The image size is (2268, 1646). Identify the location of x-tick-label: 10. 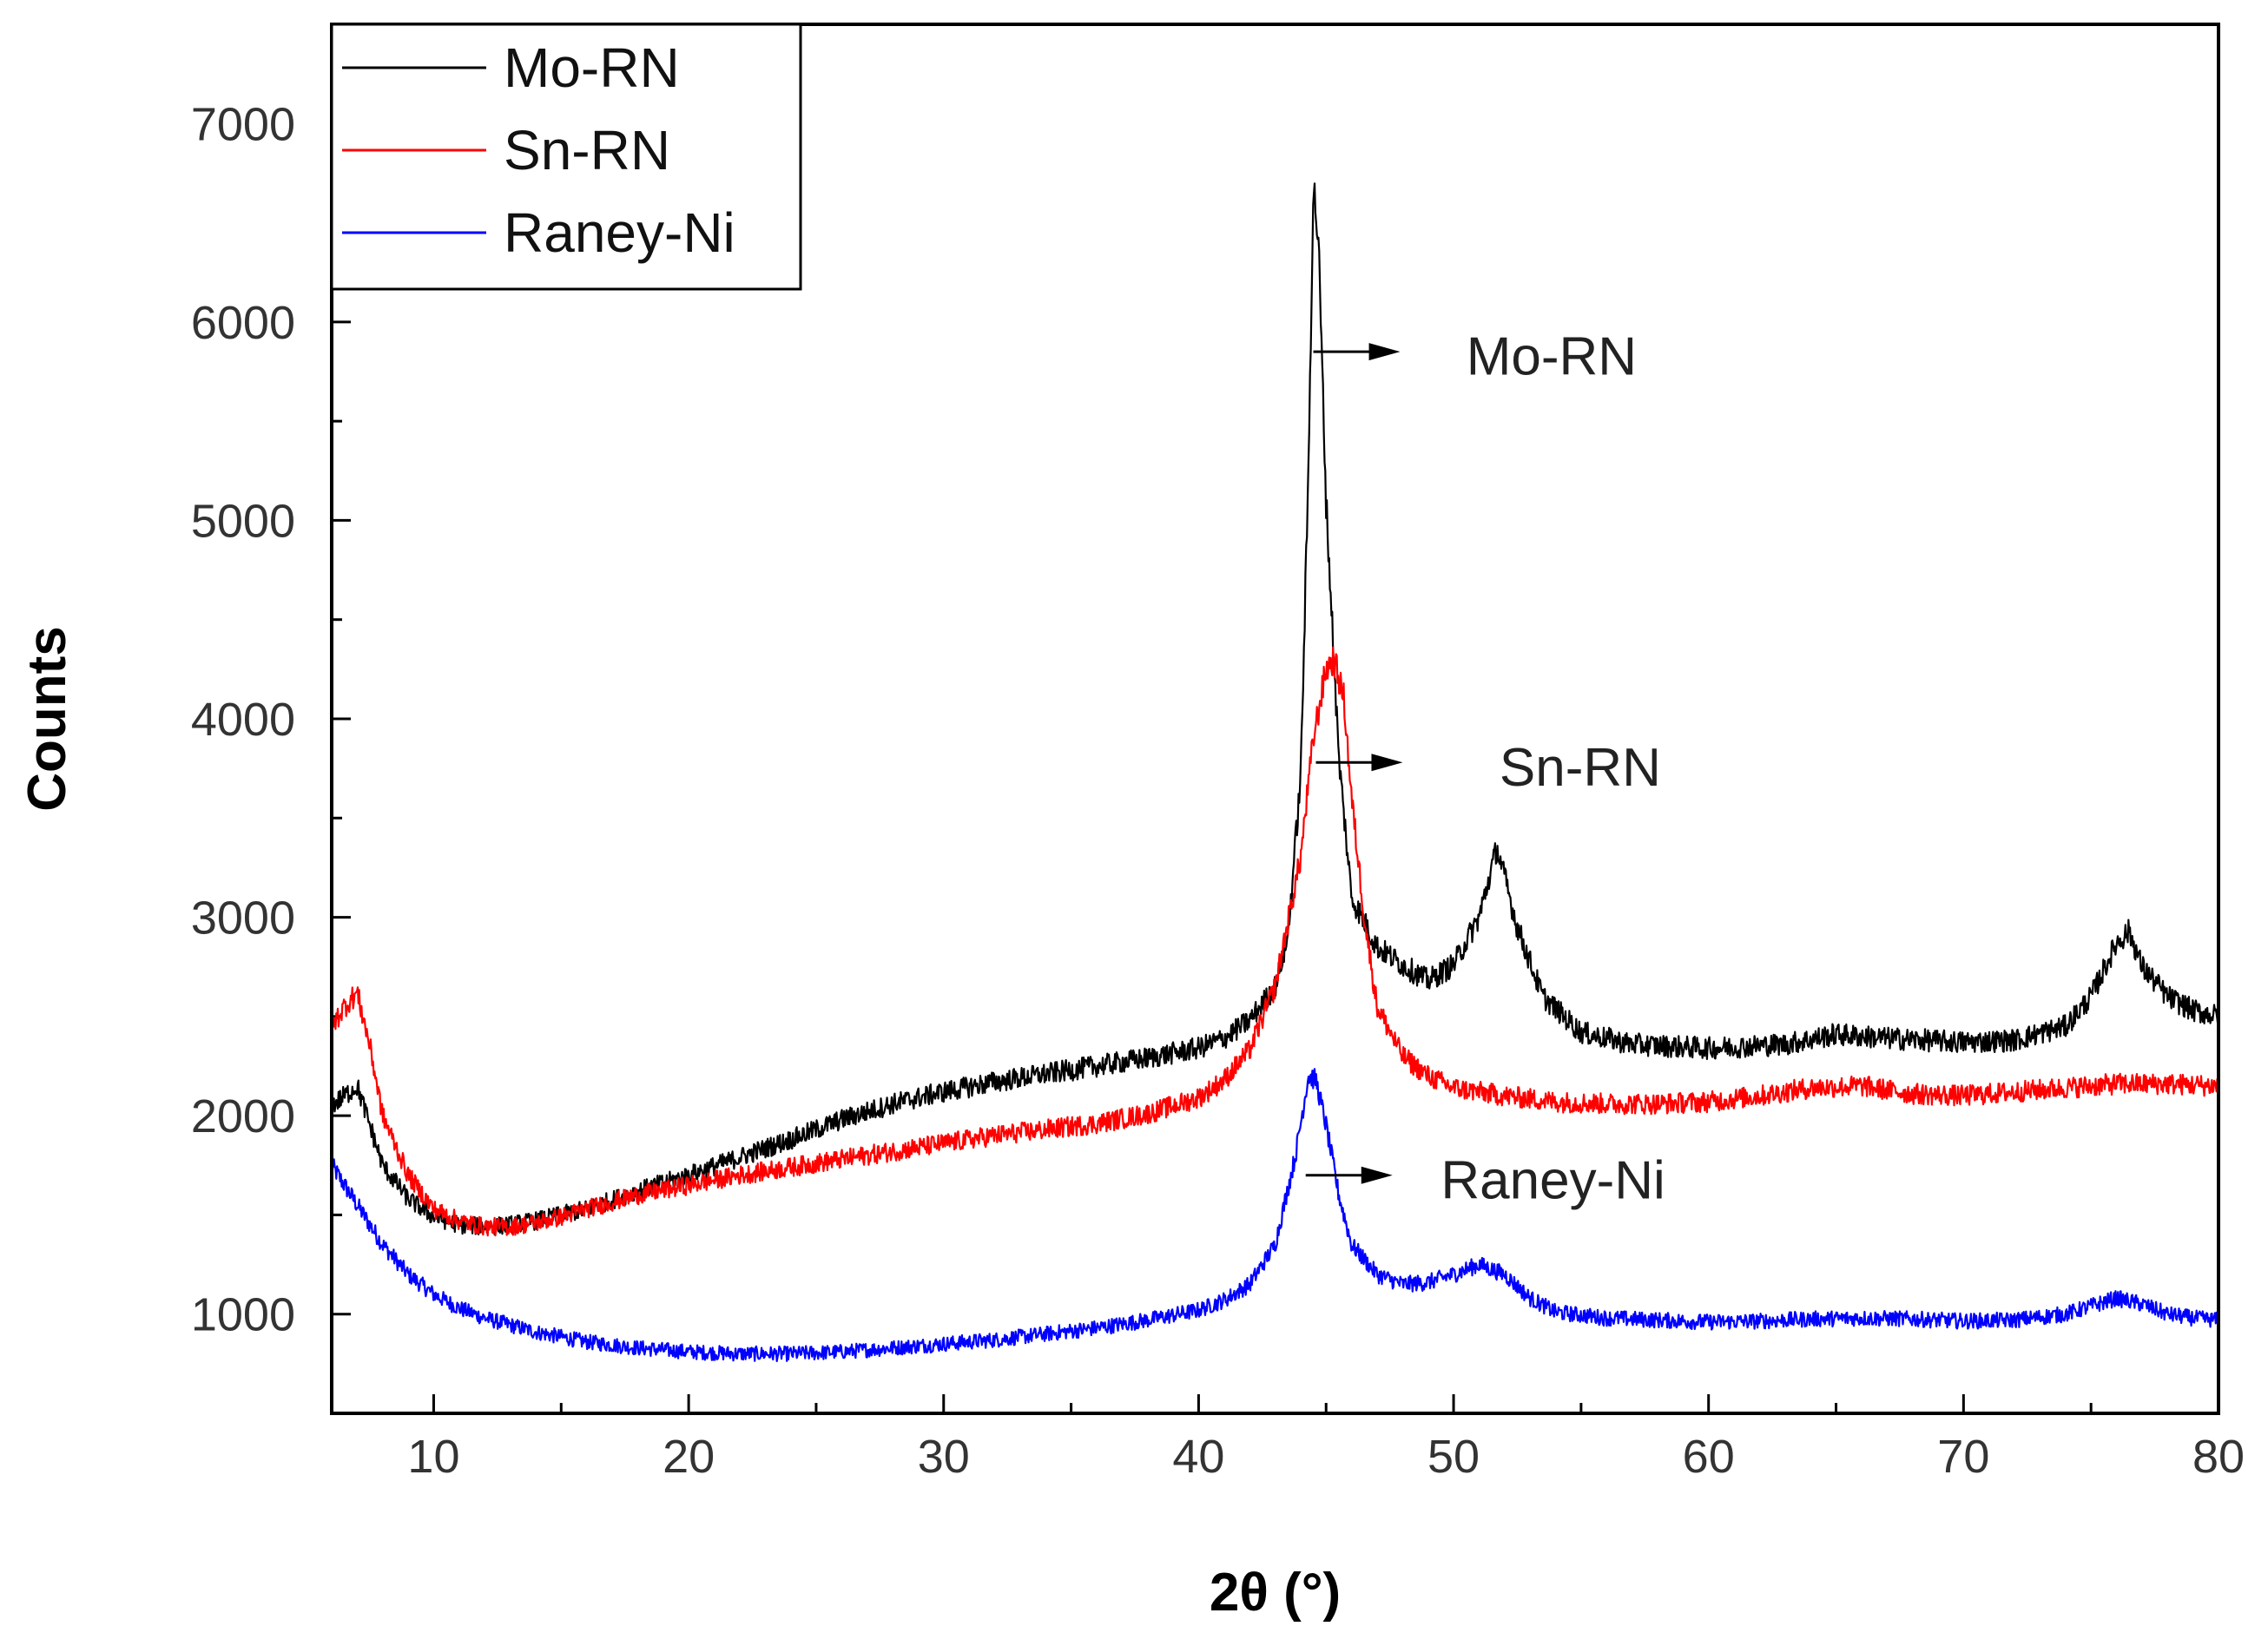
(433, 1457).